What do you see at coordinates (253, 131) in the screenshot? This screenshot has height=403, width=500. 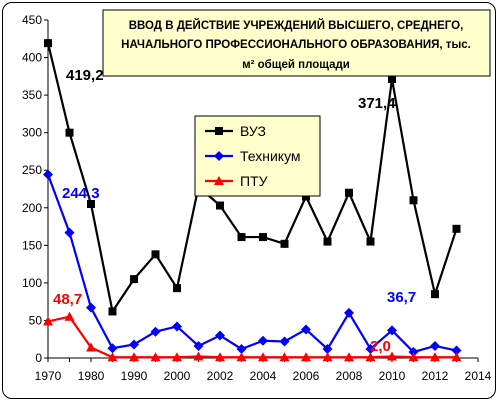 I see `legend-label: ВУЗ` at bounding box center [253, 131].